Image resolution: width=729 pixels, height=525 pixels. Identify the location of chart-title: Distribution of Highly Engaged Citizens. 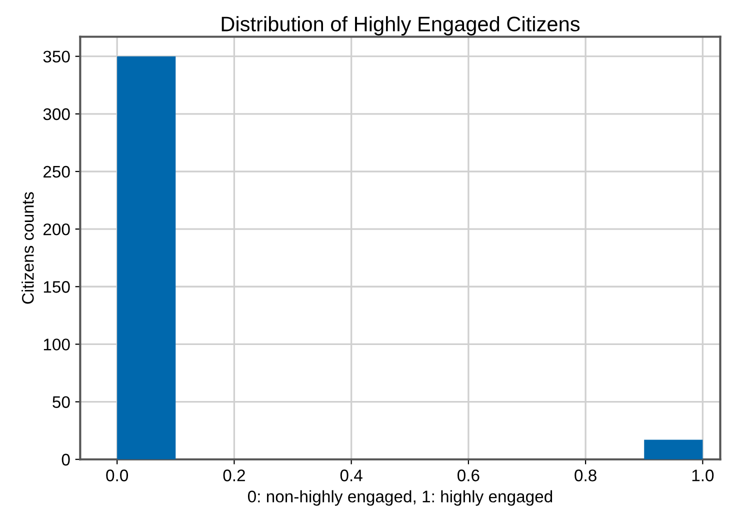
(401, 26).